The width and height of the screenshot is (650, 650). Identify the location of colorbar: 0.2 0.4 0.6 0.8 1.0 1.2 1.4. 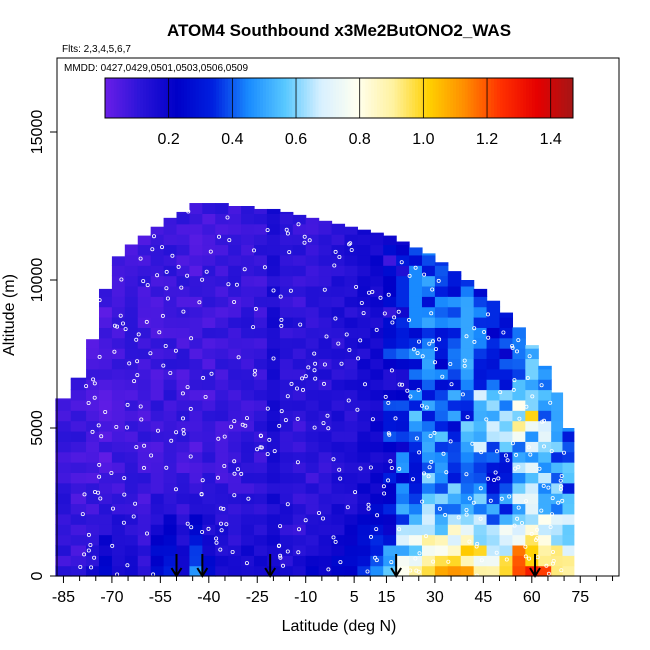
(339, 112).